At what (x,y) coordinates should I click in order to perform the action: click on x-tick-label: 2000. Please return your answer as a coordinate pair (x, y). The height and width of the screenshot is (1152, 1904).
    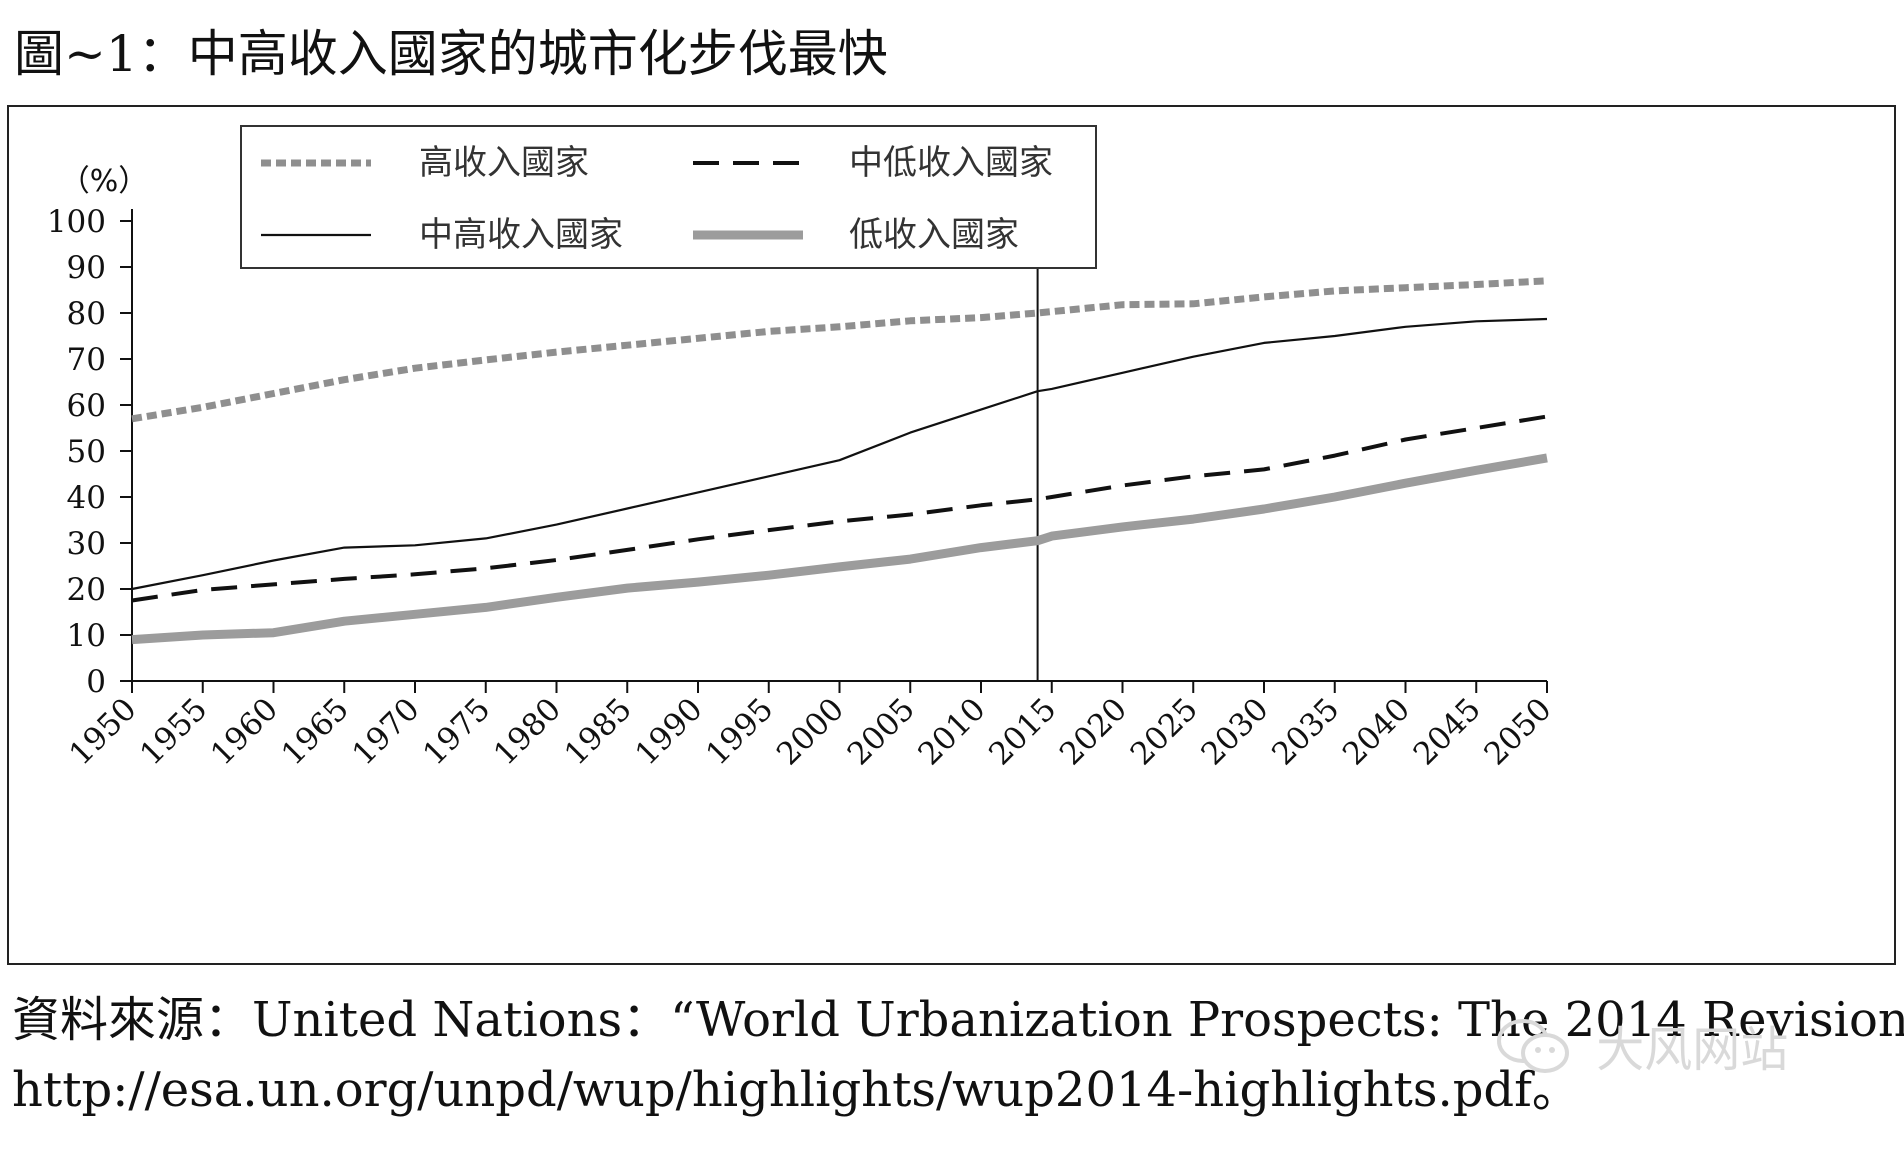
    Looking at the image, I should click on (810, 731).